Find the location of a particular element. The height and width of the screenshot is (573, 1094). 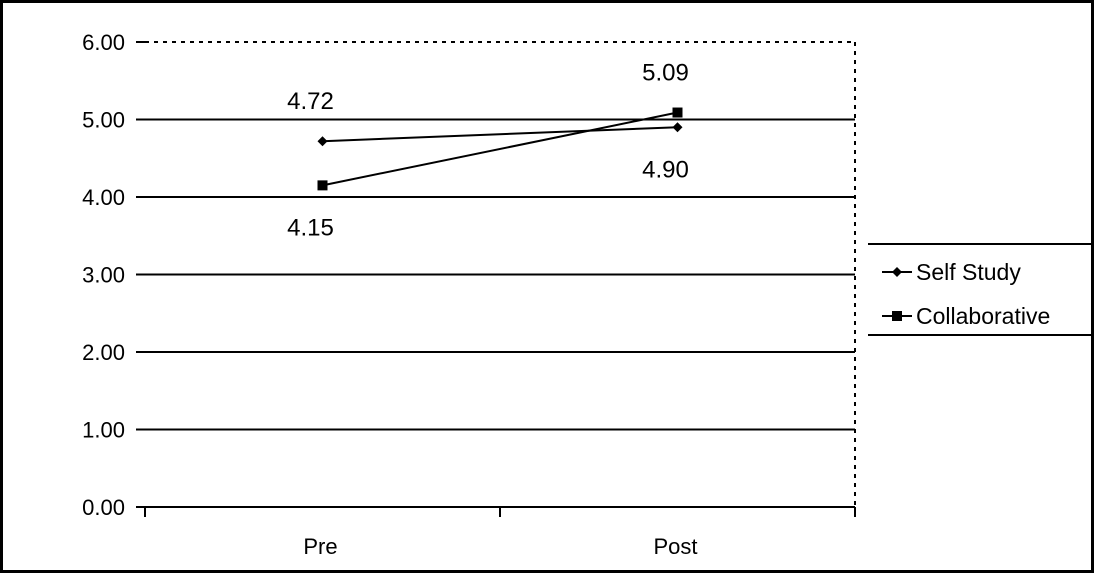

series-line-collaborative is located at coordinates (500, 149).